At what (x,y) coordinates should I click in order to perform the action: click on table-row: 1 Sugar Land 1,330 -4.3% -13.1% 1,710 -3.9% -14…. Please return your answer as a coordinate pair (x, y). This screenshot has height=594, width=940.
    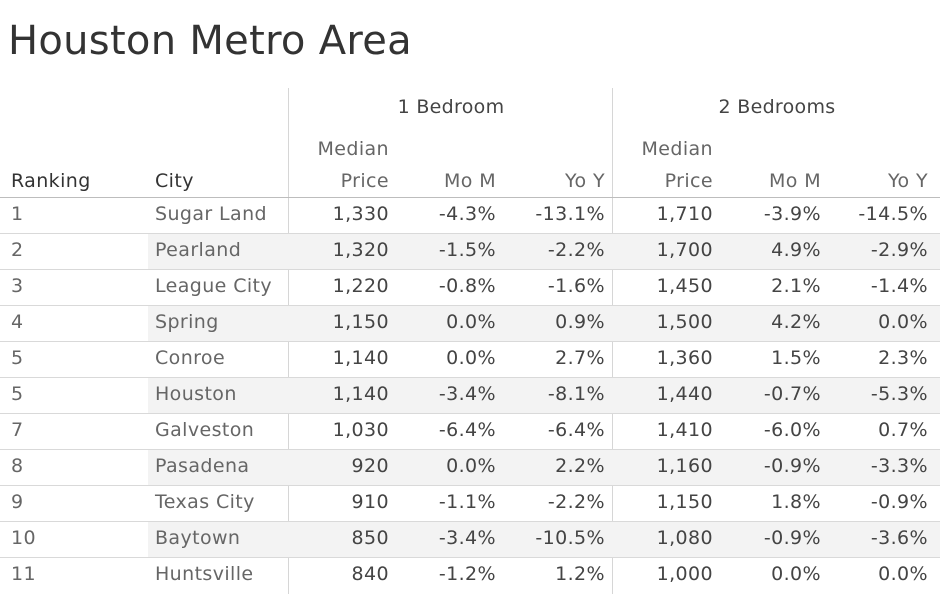
    Looking at the image, I should click on (470, 215).